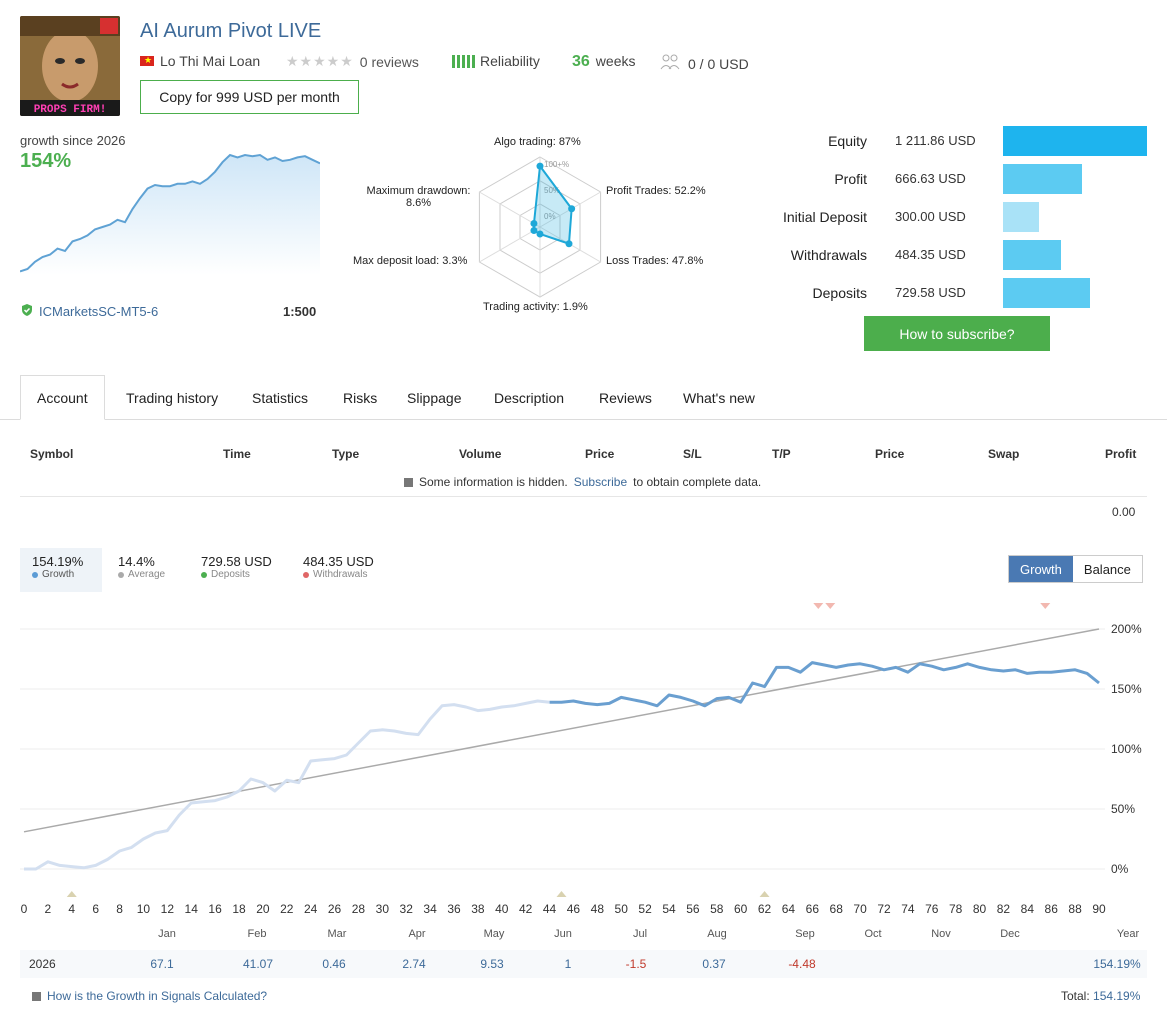  I want to click on star-rating-icon: ★★★★★, so click(320, 61).